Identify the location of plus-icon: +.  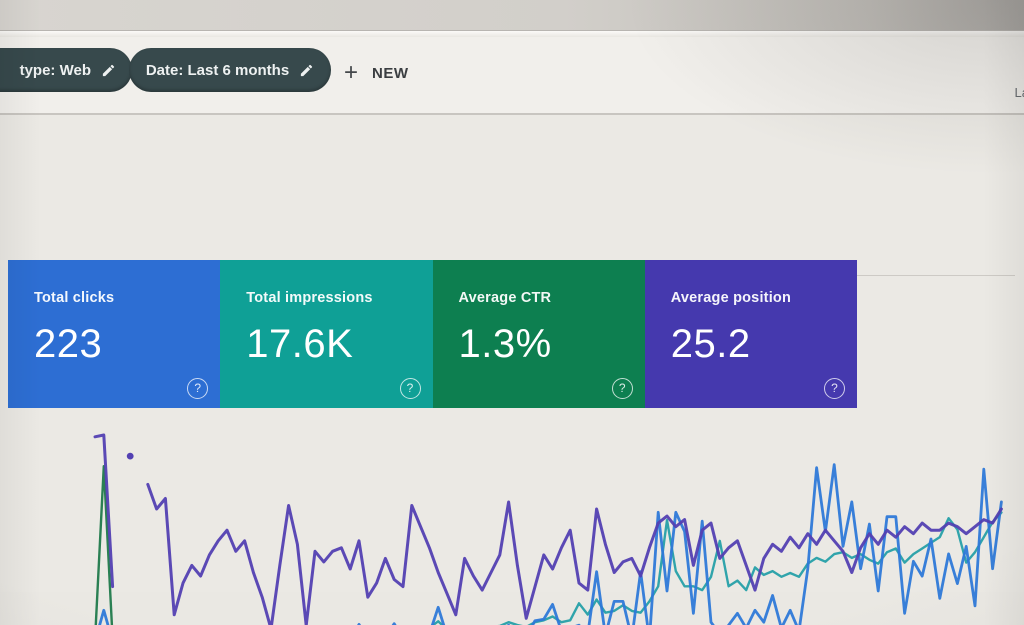
(351, 72).